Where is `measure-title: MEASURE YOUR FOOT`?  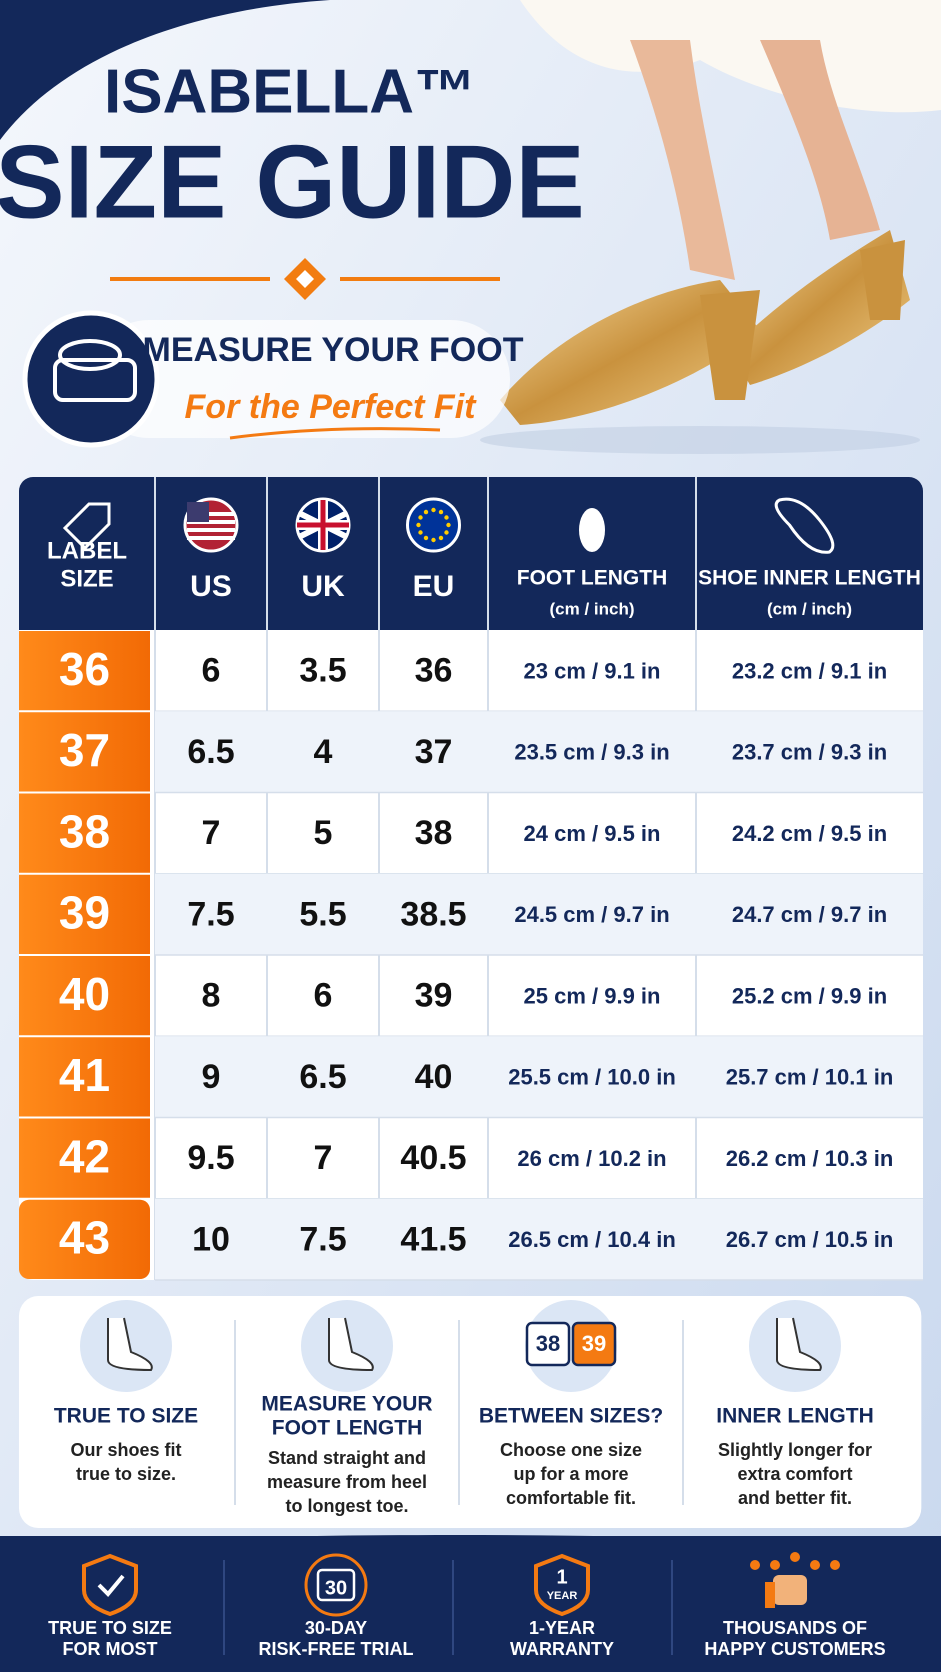
measure-title: MEASURE YOUR FOOT is located at coordinates (333, 350).